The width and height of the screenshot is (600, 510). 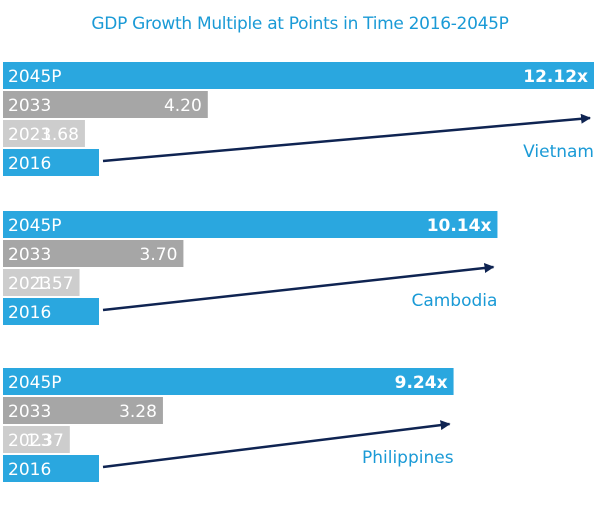 What do you see at coordinates (346, 138) in the screenshot?
I see `growth-arrow-vietnam` at bounding box center [346, 138].